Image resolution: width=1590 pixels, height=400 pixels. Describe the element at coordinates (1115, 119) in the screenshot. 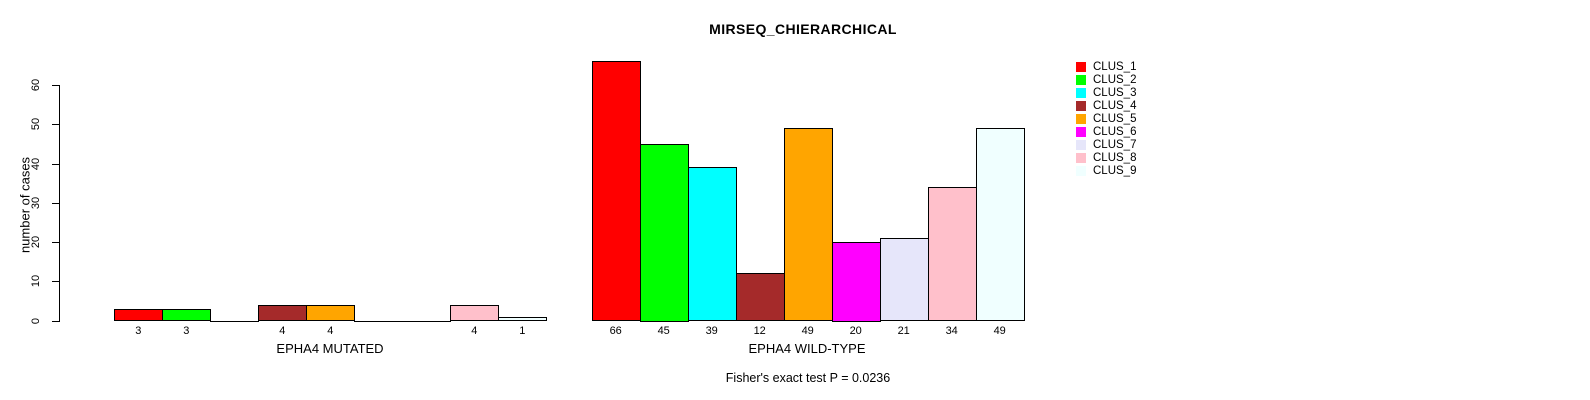

I see `legend-label-clus_5: CLUS_5` at that location.